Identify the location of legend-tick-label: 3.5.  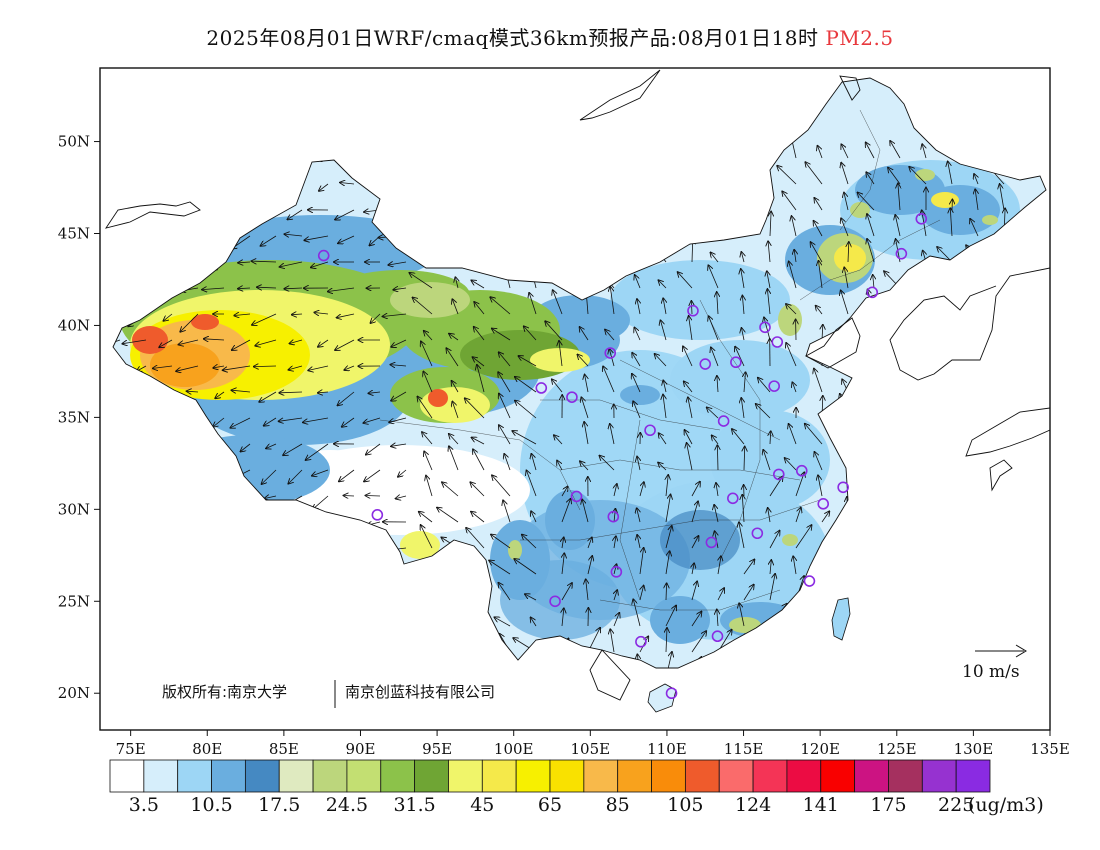
(144, 805).